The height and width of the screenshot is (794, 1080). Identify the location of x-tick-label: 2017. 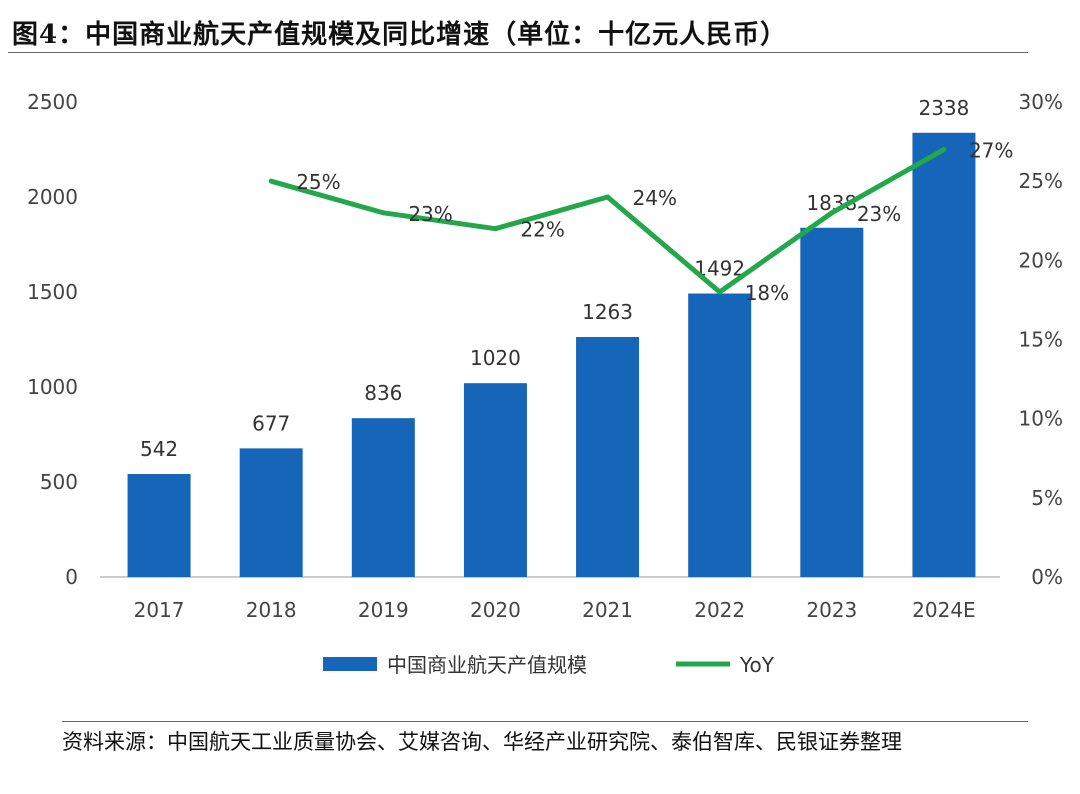
(159, 610).